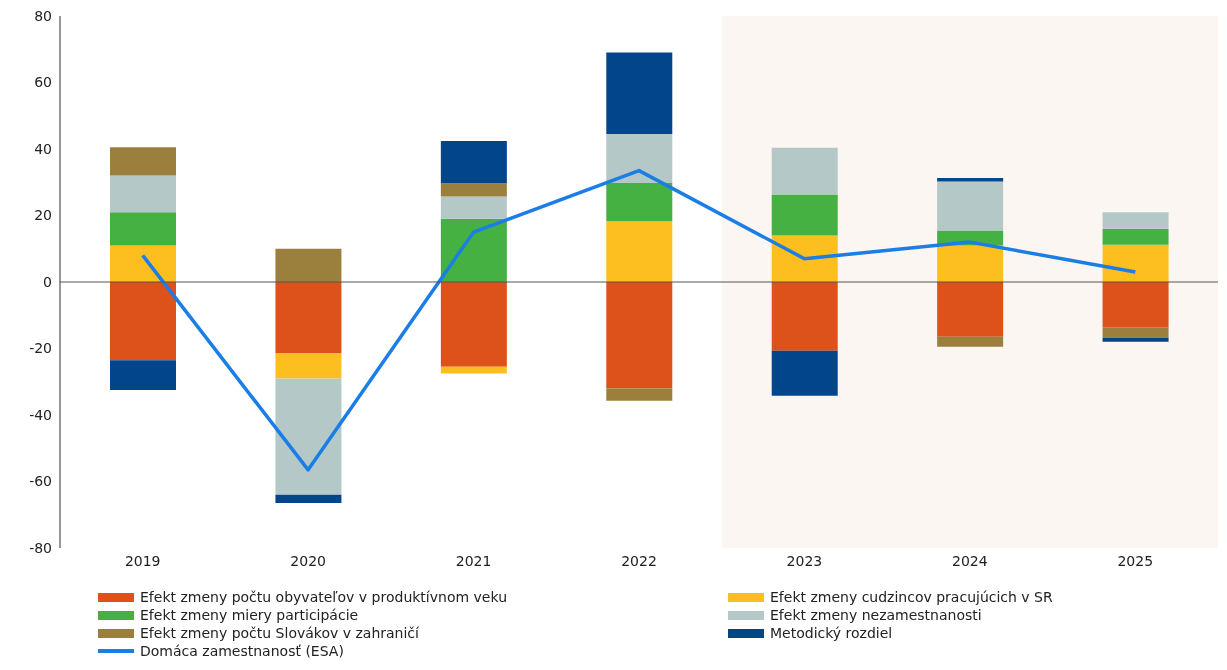  What do you see at coordinates (911, 597) in the screenshot?
I see `legend-label: Efekt zmeny cudzincov pracujúcich v SR` at bounding box center [911, 597].